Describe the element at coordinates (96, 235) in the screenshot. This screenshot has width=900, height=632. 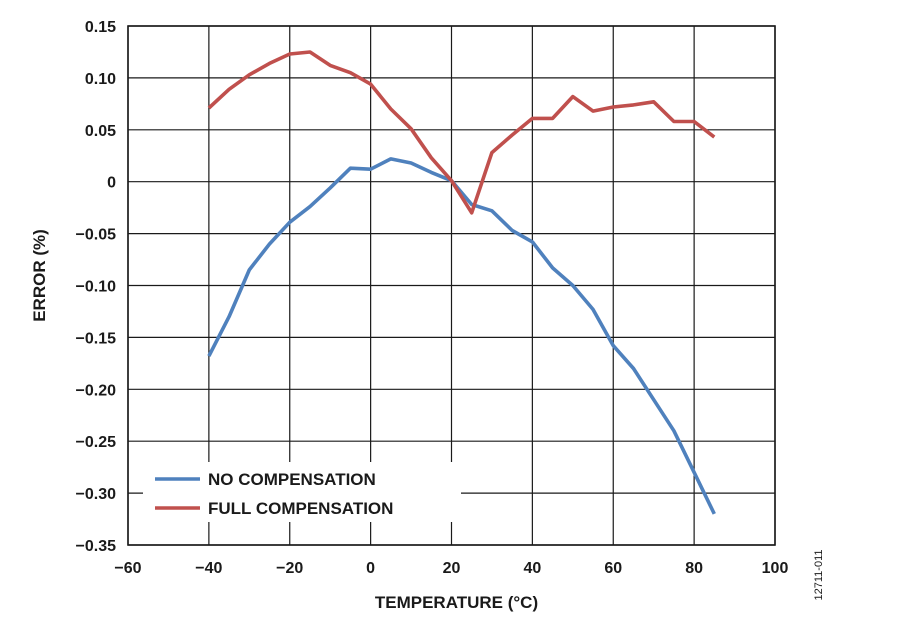
I see `y-tick-label: −0.05` at that location.